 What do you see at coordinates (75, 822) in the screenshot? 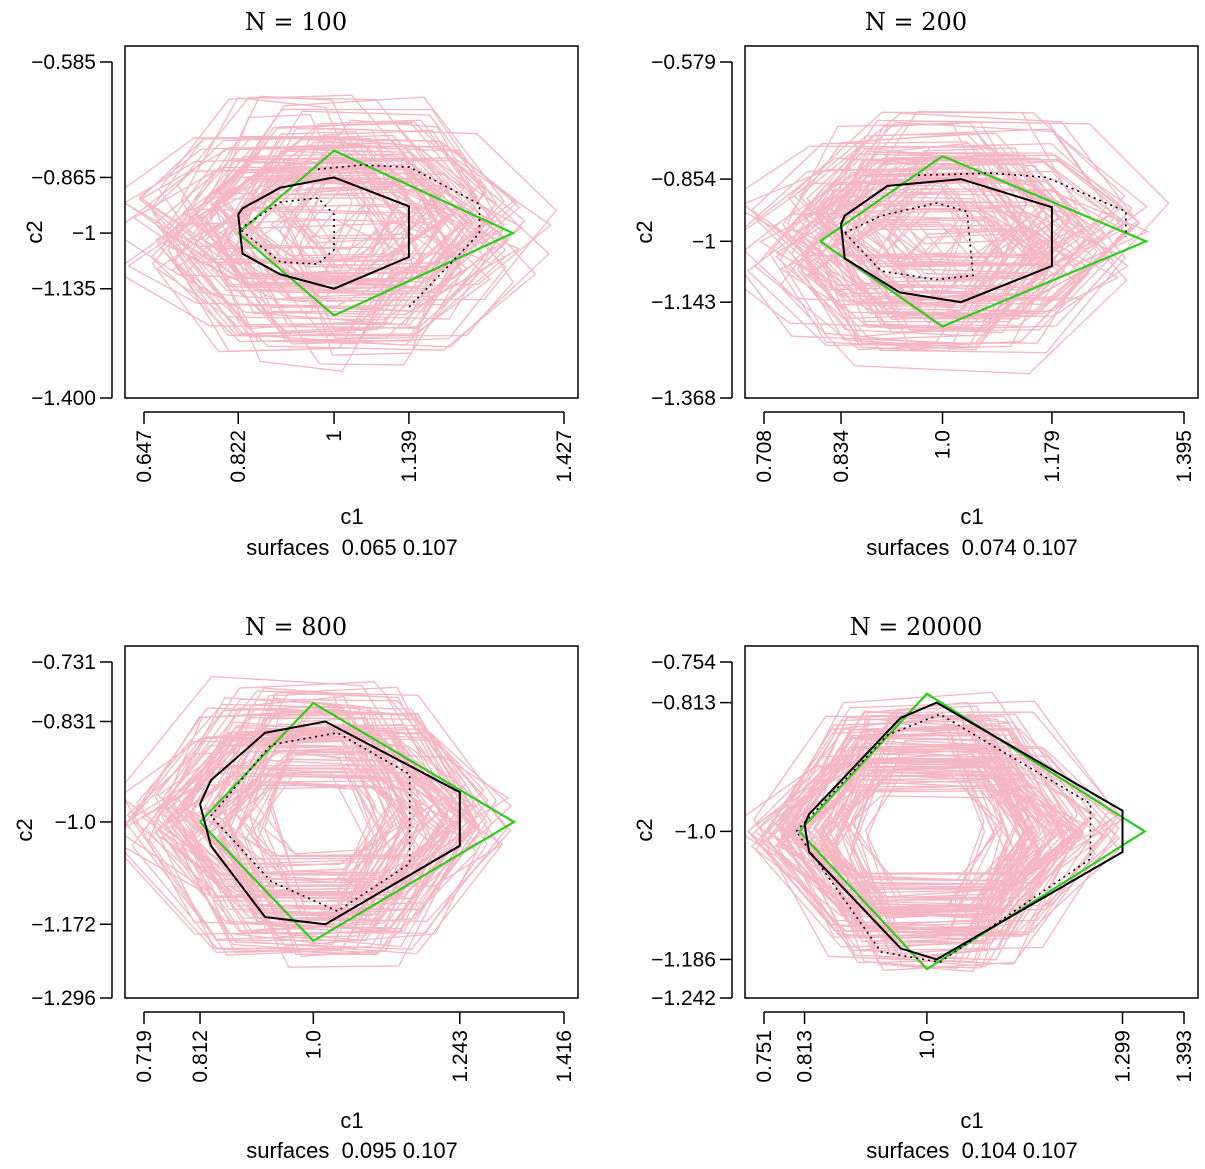
I see `y-tick-label: −1.0` at bounding box center [75, 822].